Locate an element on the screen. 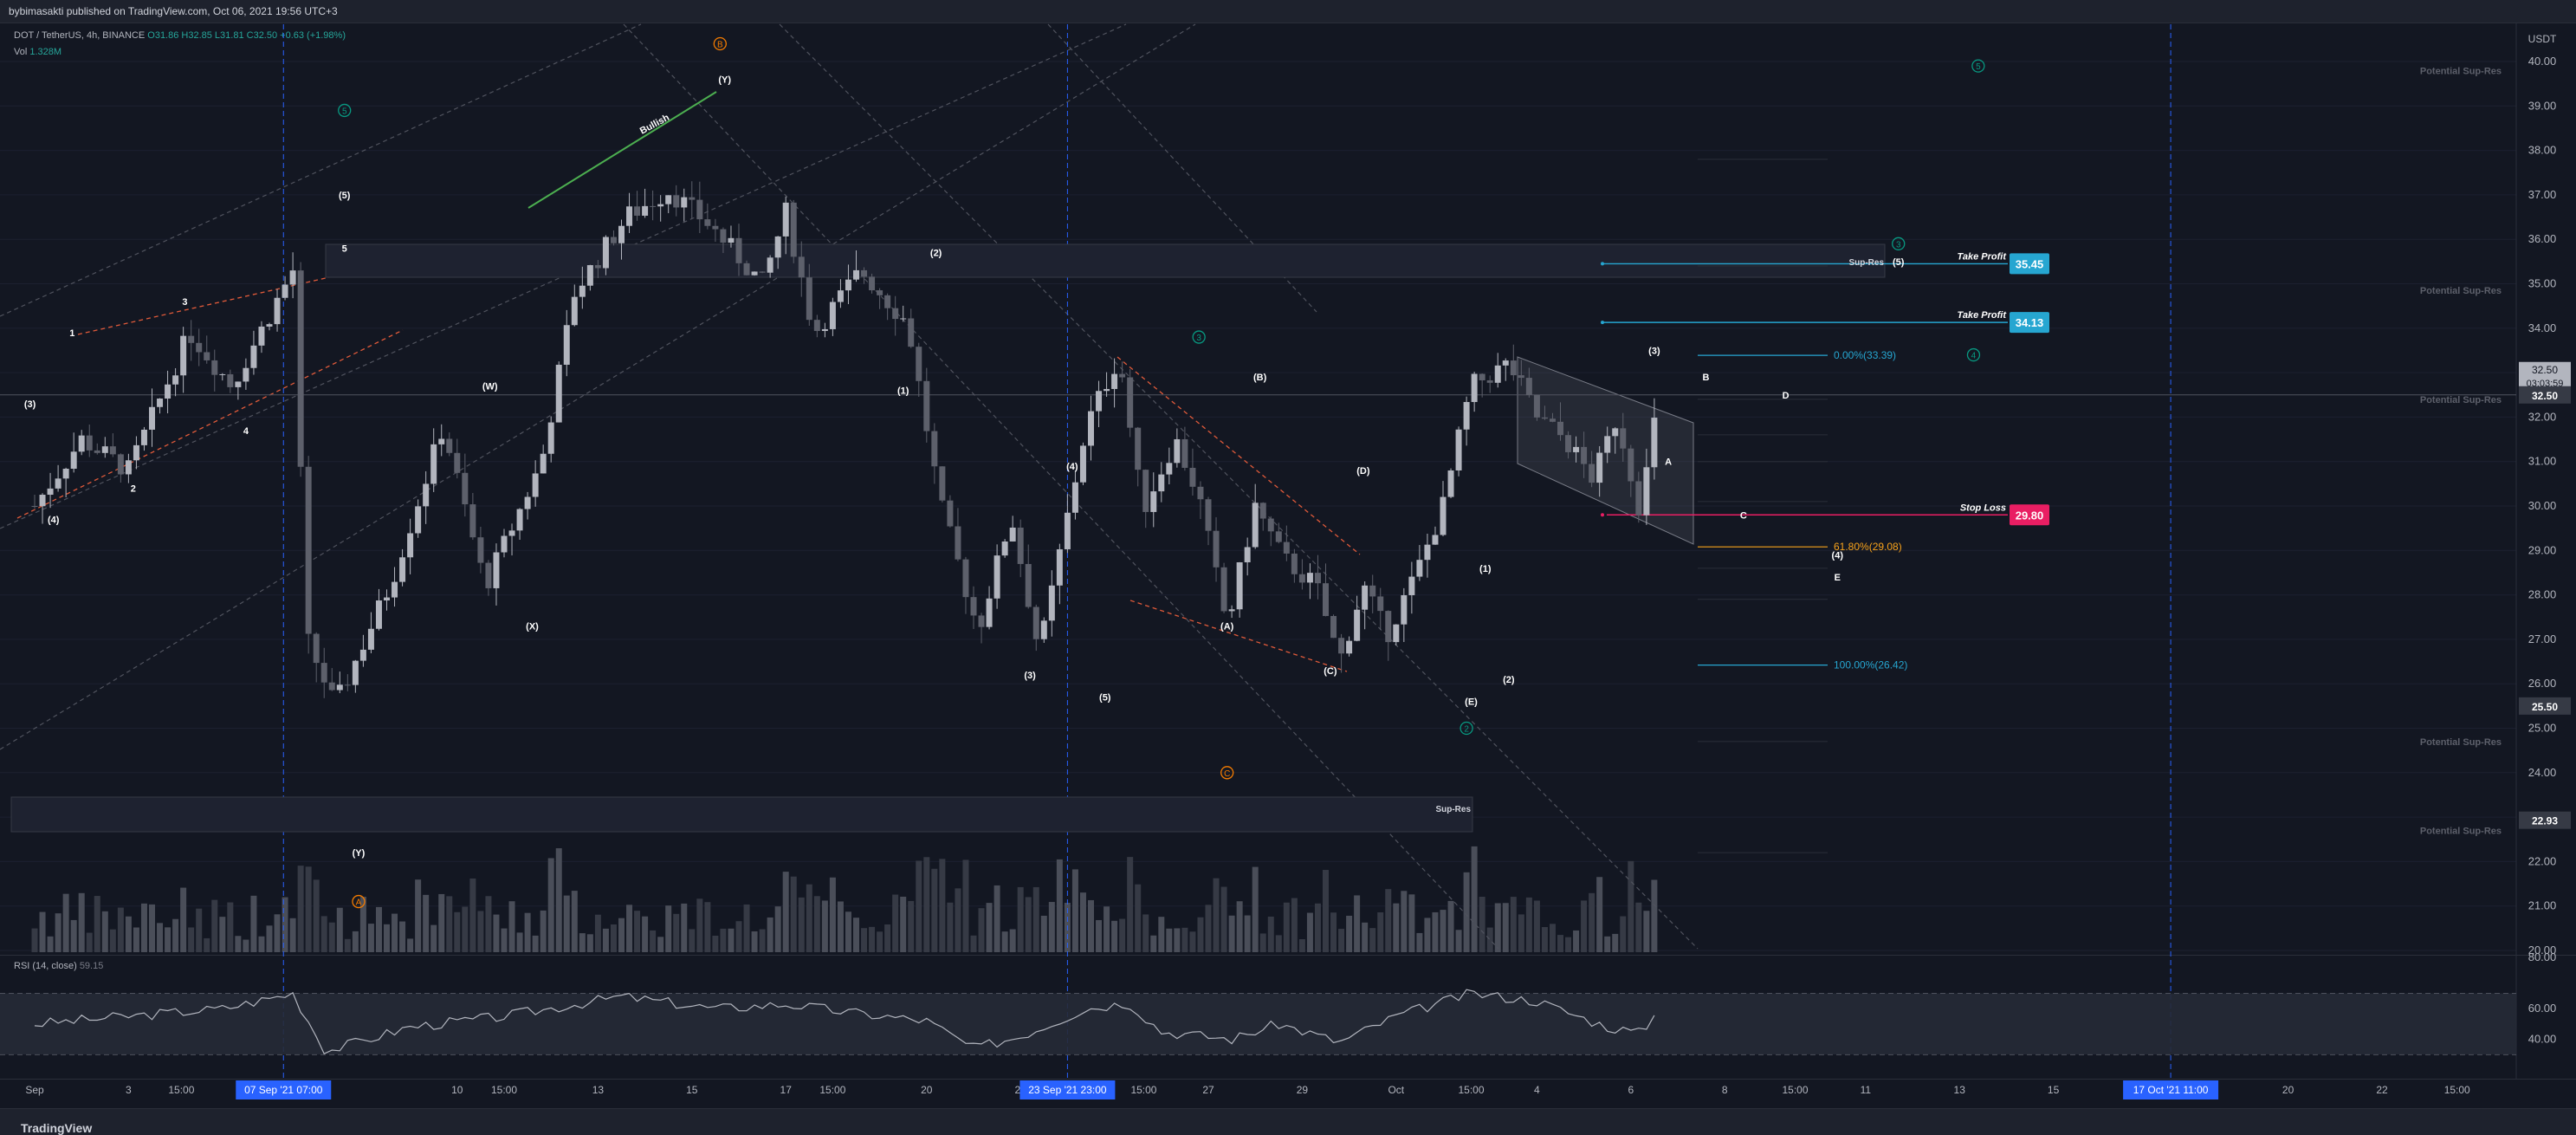 The height and width of the screenshot is (1135, 2576). rsi-legend: RSI (14, close) 59.15 is located at coordinates (58, 966).